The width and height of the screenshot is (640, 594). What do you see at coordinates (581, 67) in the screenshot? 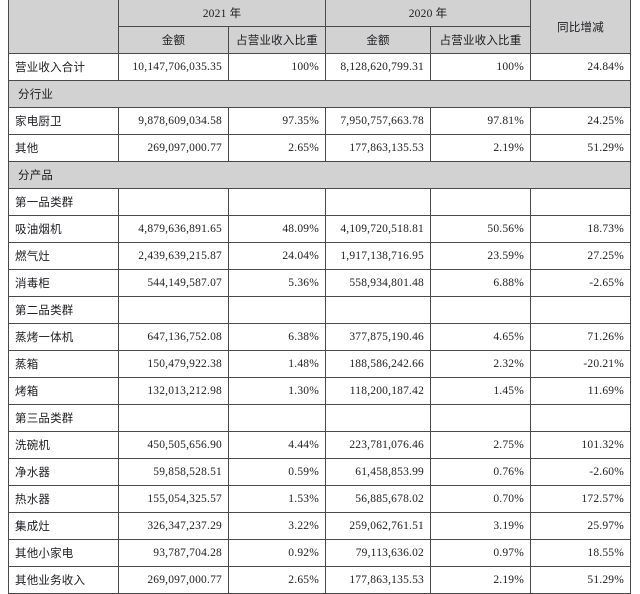
I see `cell-yoy-change: 24.84%` at bounding box center [581, 67].